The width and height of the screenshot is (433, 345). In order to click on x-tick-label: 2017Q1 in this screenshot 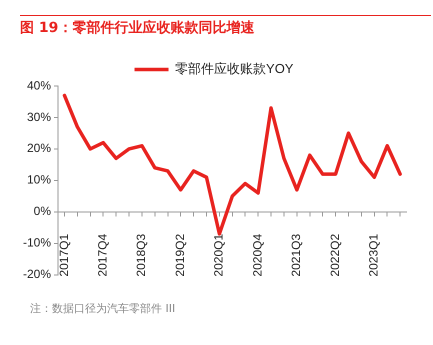, I will do `click(63, 255)`.